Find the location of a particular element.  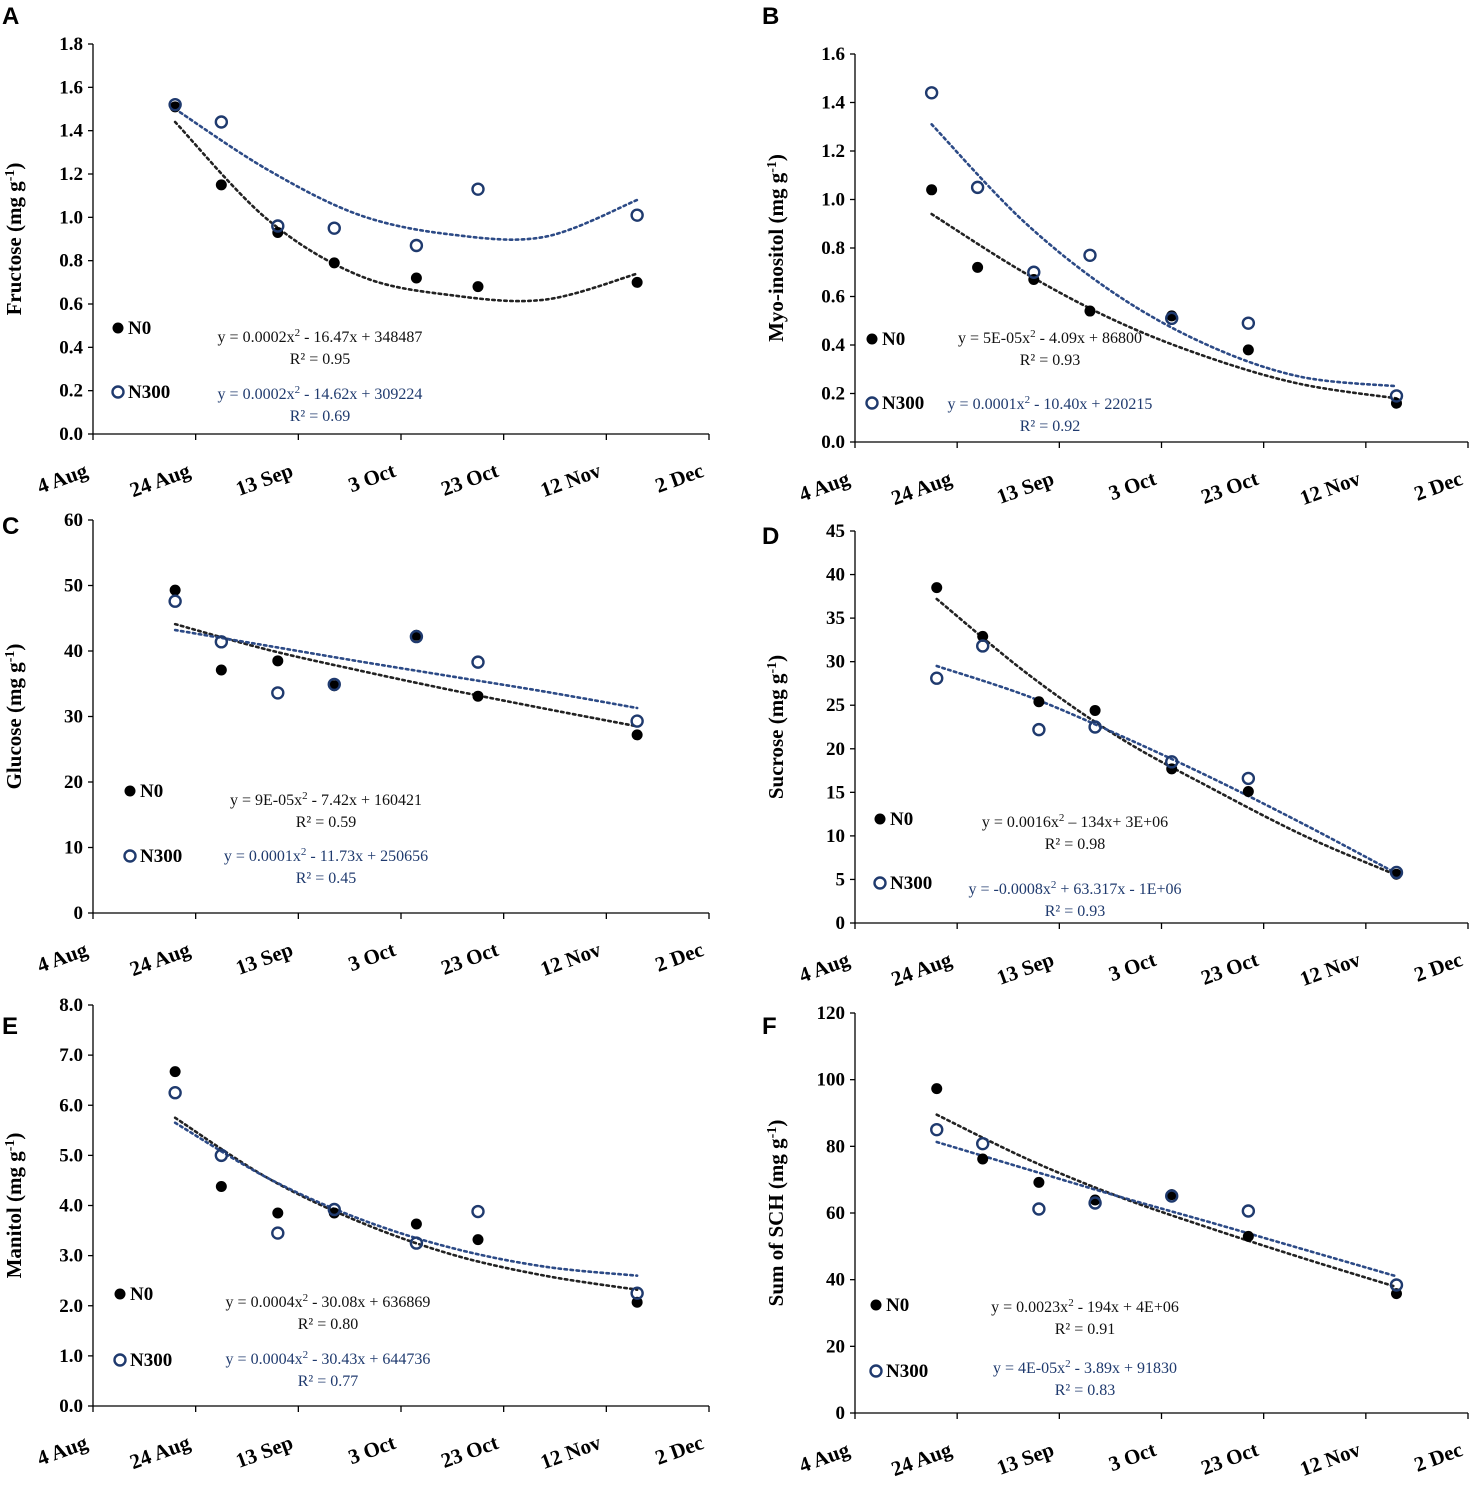

y-tick-label: 1.6 is located at coordinates (833, 54).